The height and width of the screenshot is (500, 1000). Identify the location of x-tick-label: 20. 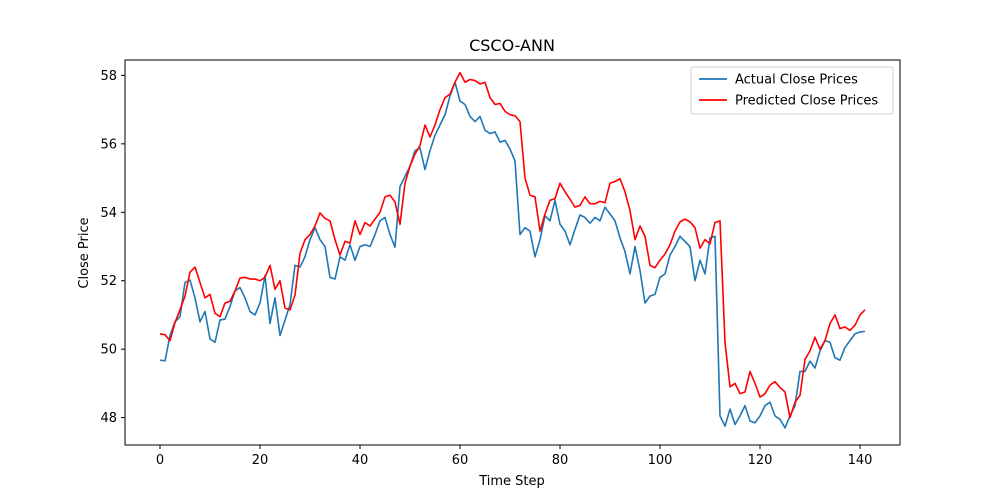
(260, 460).